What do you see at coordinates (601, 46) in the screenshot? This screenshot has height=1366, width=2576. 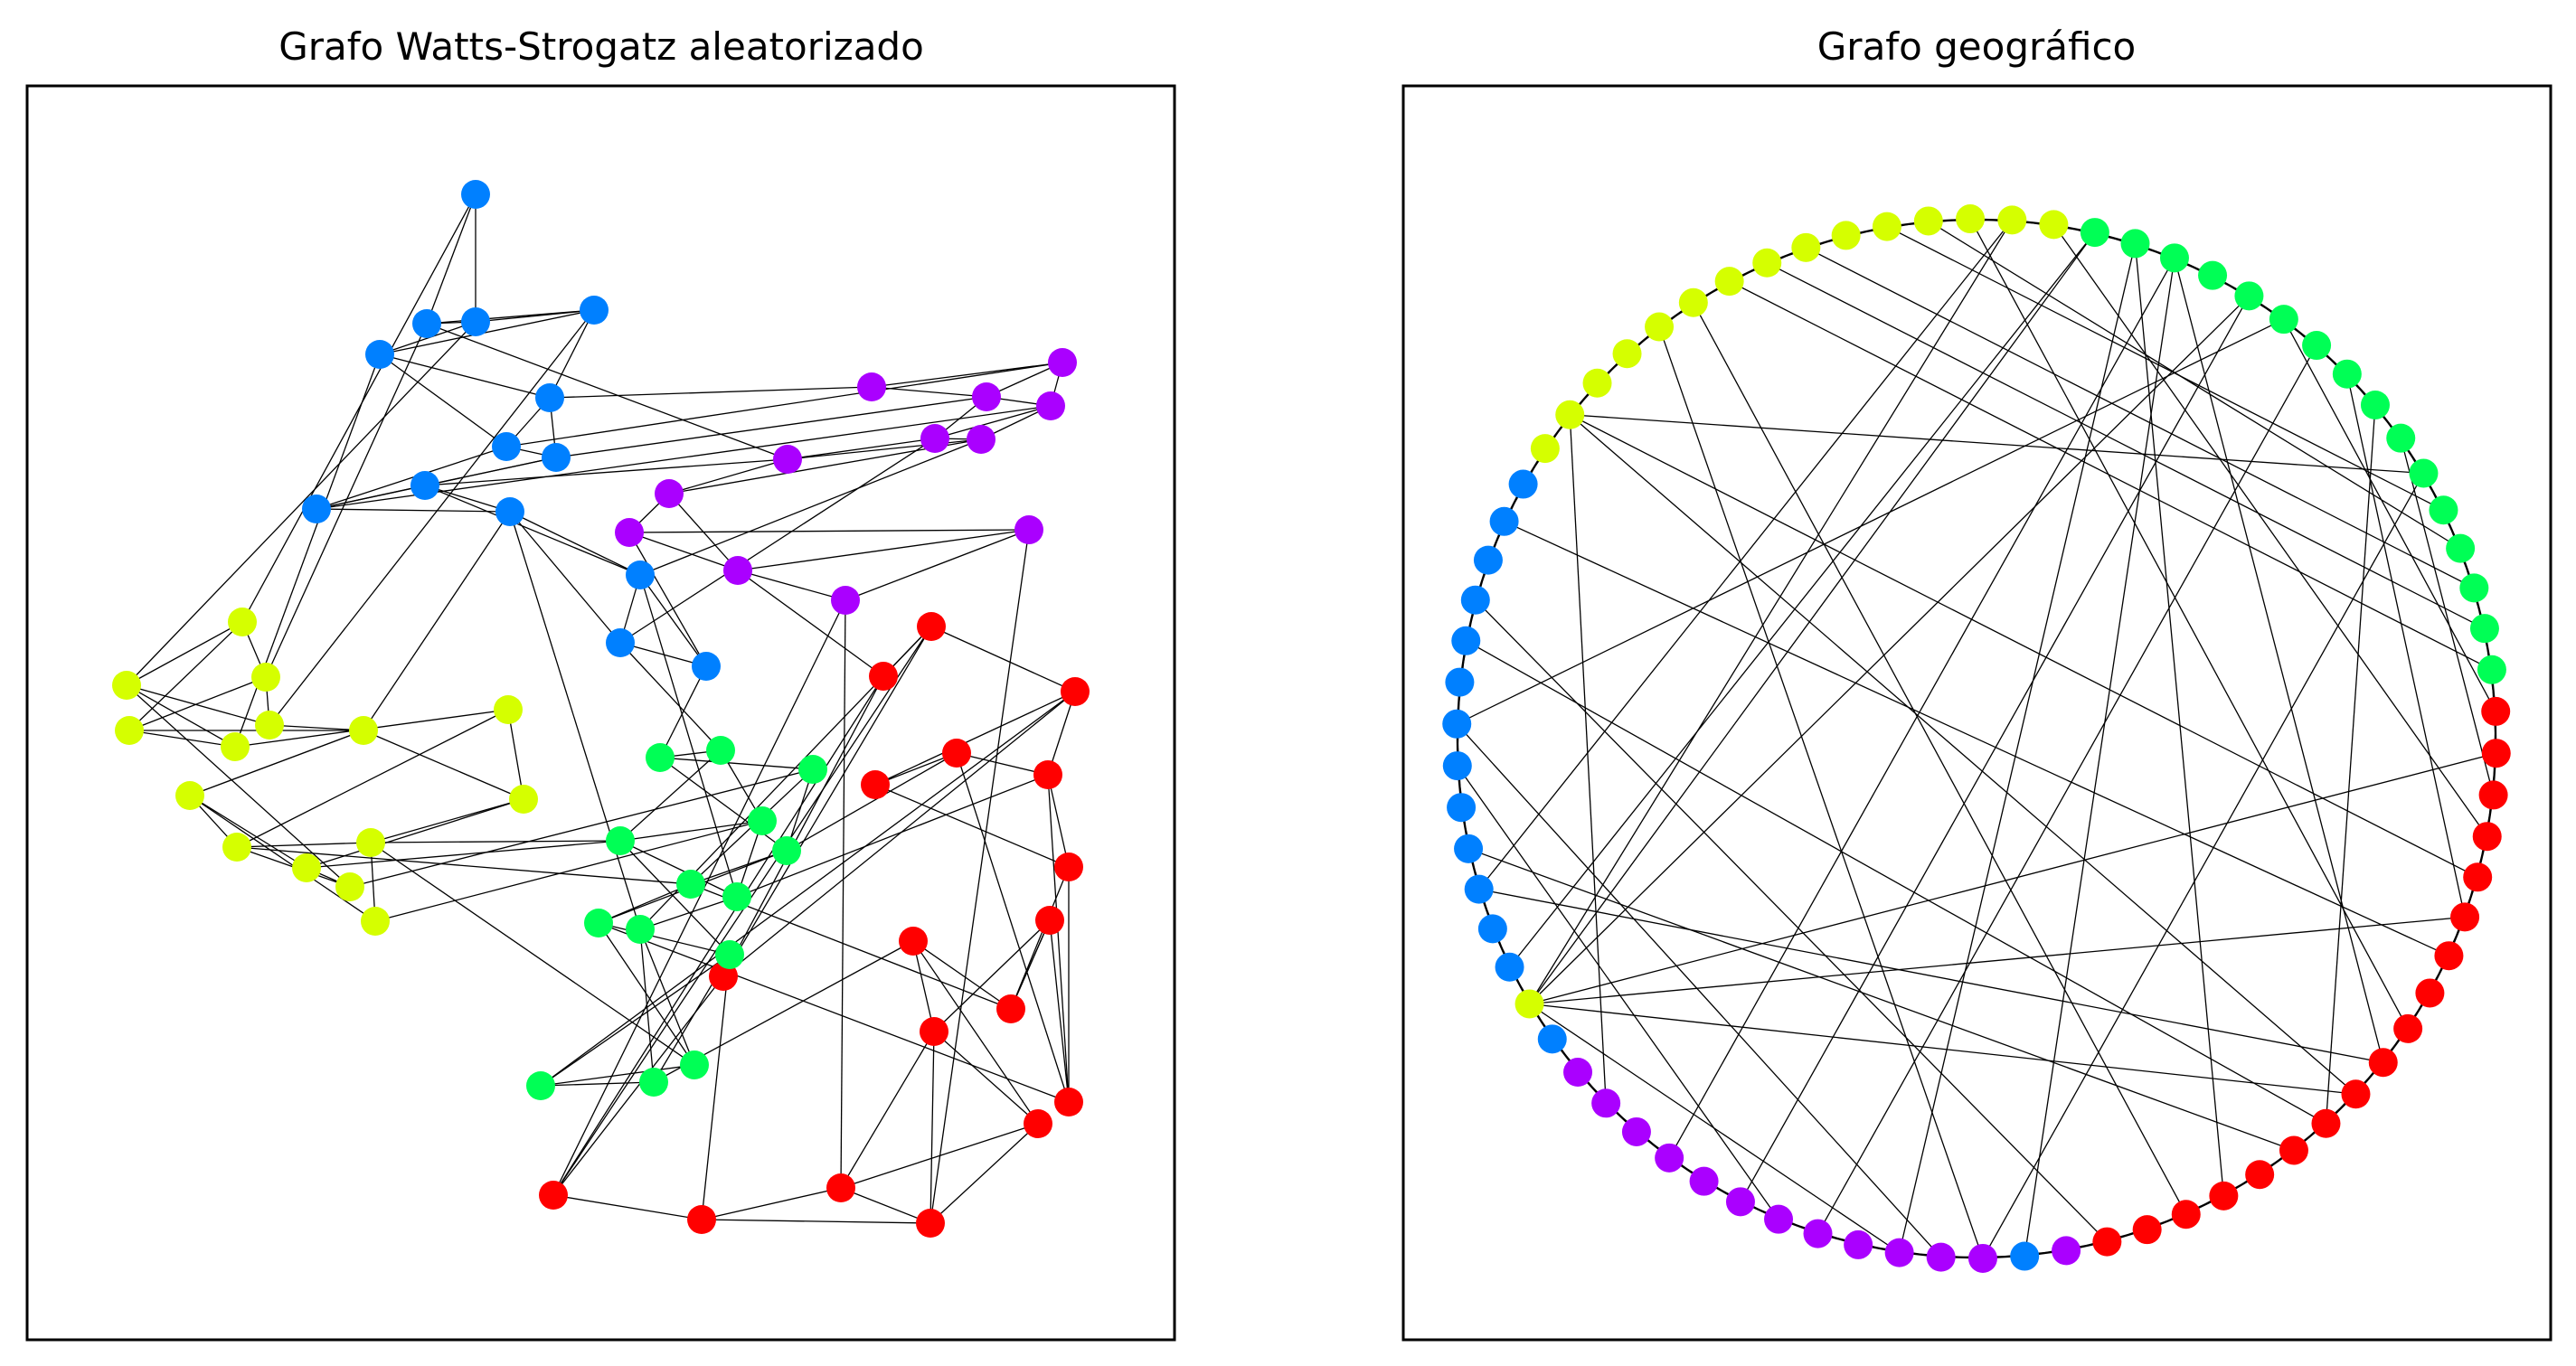 I see `panel-title-watts-strogatz: Grafo Watts-Strogatz aleatorizado` at bounding box center [601, 46].